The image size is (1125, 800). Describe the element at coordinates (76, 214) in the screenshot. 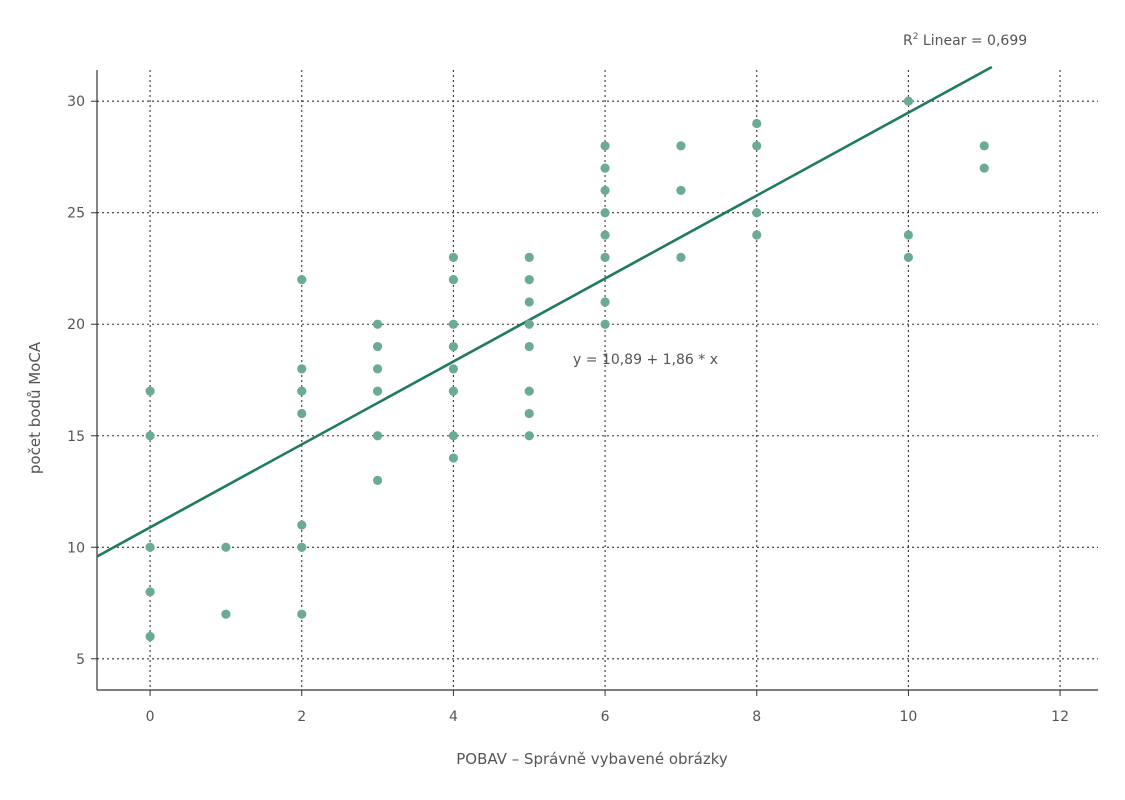

I see `y-tick-label: 25` at that location.